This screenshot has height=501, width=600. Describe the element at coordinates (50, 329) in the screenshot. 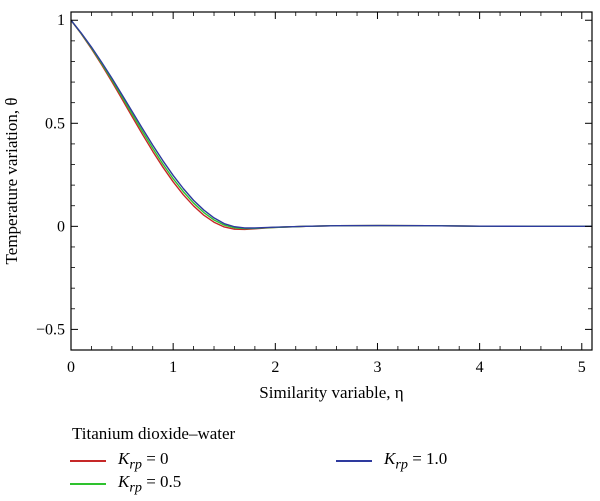

I see `y-tick-label: −0.5` at that location.